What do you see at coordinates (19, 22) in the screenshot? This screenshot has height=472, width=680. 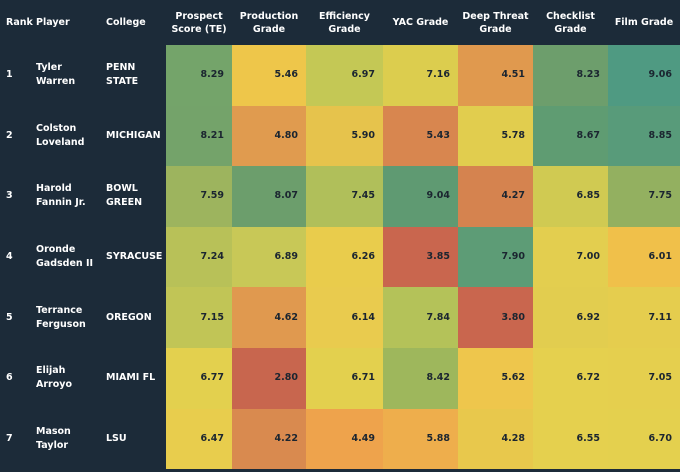 I see `column-header: Rank` at bounding box center [19, 22].